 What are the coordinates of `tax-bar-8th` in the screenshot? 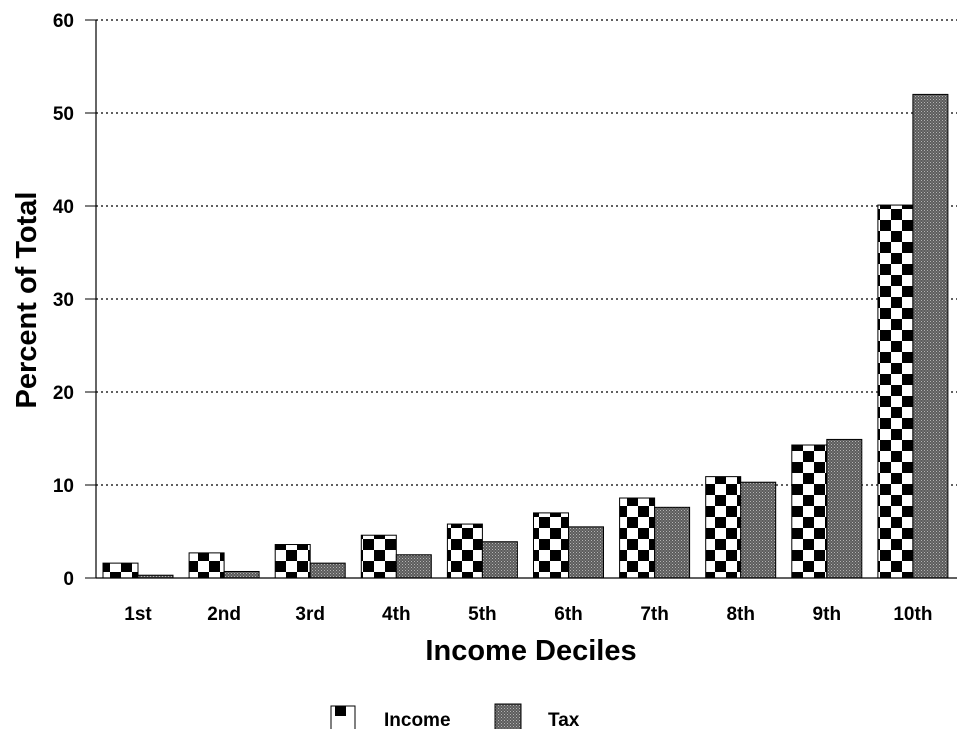 It's located at (758, 530).